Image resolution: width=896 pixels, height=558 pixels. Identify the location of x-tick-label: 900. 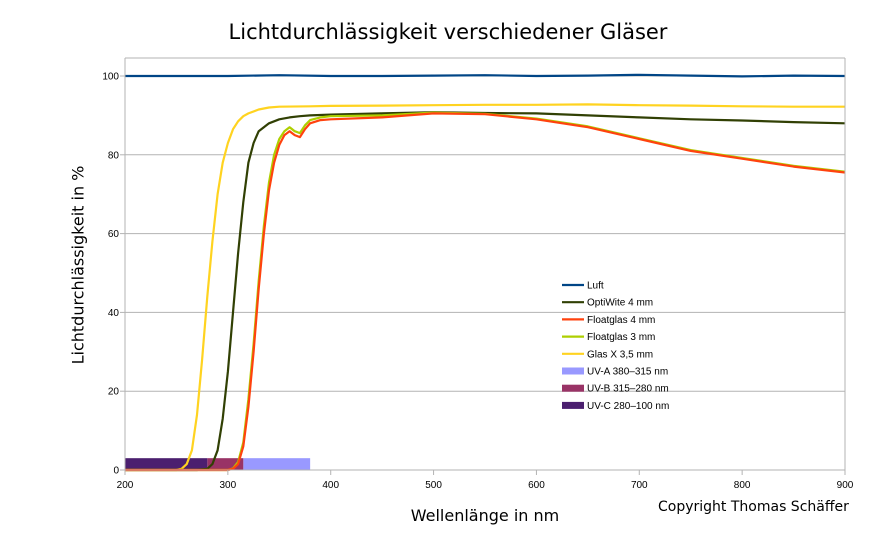
(845, 485).